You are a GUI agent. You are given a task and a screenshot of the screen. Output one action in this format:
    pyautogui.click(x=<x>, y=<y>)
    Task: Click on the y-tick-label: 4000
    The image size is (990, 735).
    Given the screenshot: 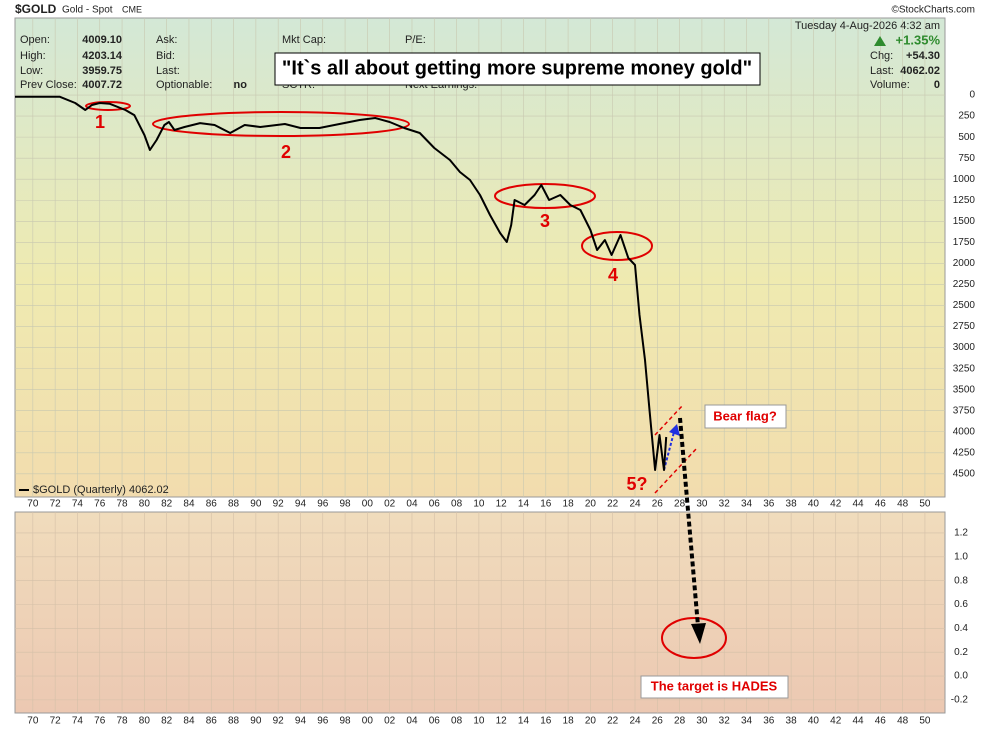 What is the action you would take?
    pyautogui.click(x=964, y=431)
    